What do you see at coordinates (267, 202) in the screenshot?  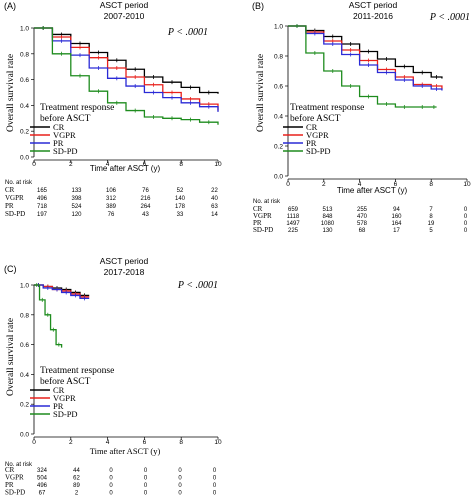 I see `risk-title: No. at risk` at bounding box center [267, 202].